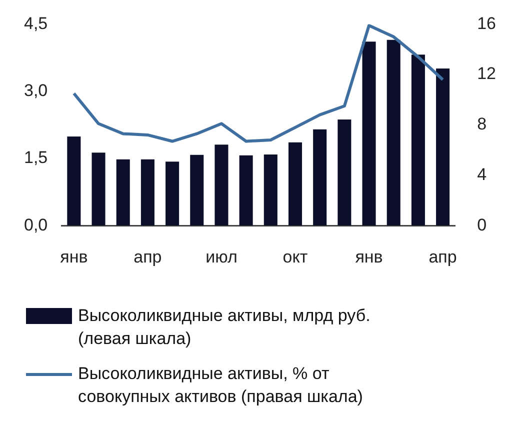 This screenshot has height=436, width=520. I want to click on y2-tick-label: 0, so click(482, 224).